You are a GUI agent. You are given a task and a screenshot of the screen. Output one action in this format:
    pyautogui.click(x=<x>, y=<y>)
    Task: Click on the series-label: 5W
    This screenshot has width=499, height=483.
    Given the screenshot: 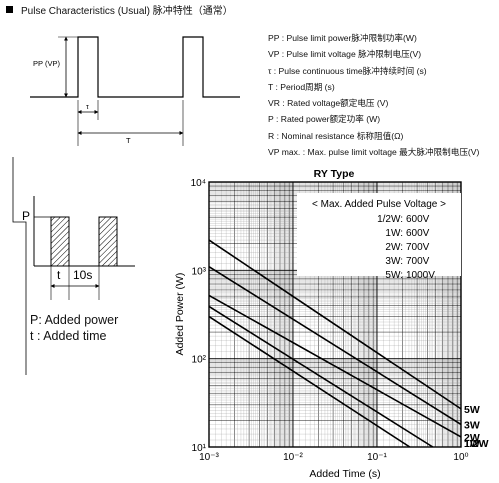 What is the action you would take?
    pyautogui.click(x=472, y=410)
    